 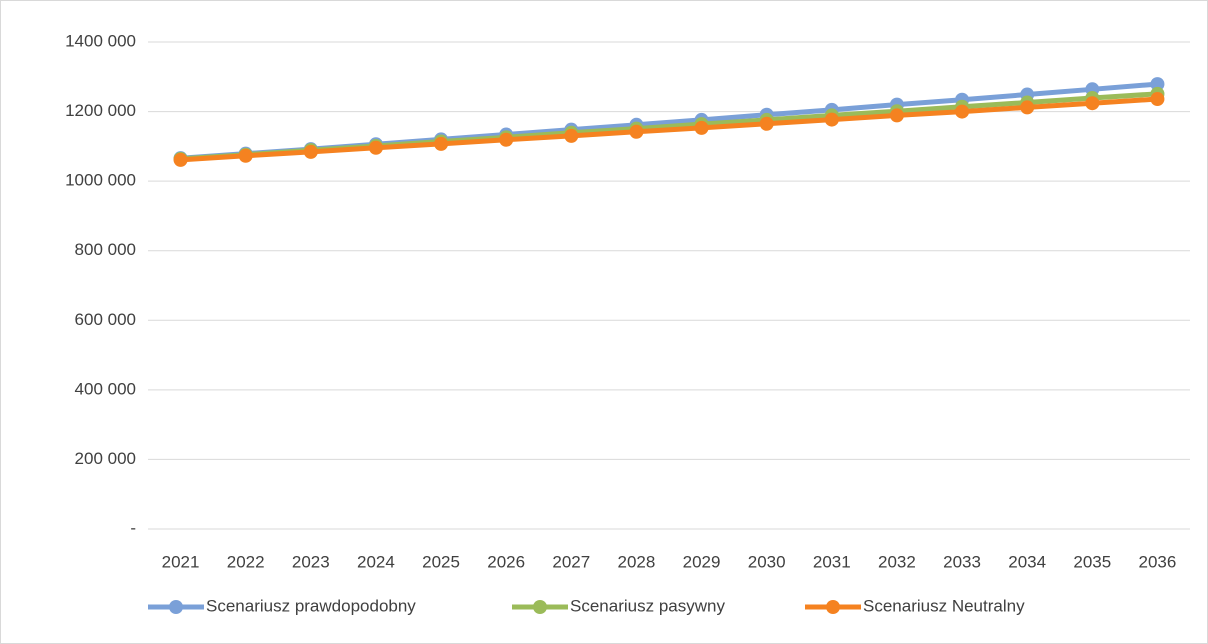 What do you see at coordinates (1092, 561) in the screenshot?
I see `x-tick-label: 2035` at bounding box center [1092, 561].